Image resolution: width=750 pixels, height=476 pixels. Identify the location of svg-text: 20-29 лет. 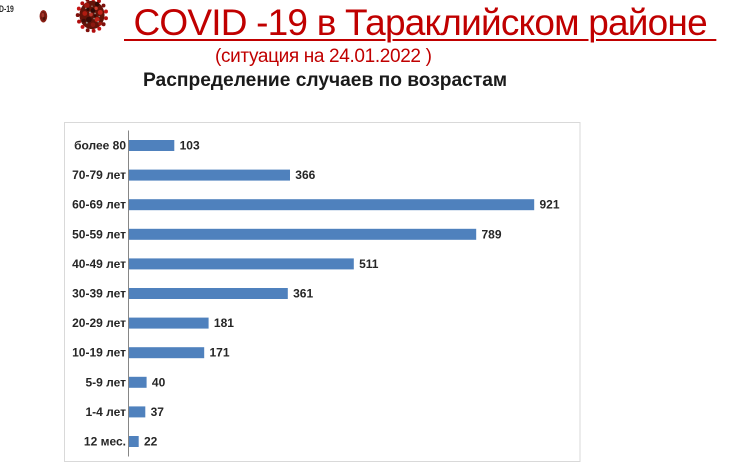
(99, 323).